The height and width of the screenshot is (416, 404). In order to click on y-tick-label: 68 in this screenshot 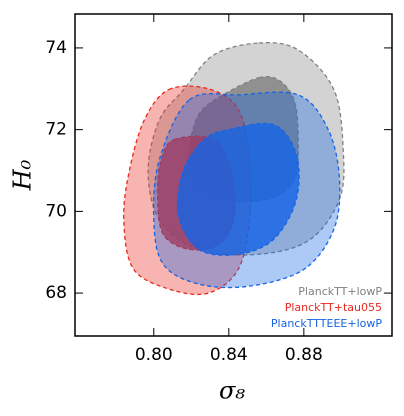, I will do `click(56, 293)`.